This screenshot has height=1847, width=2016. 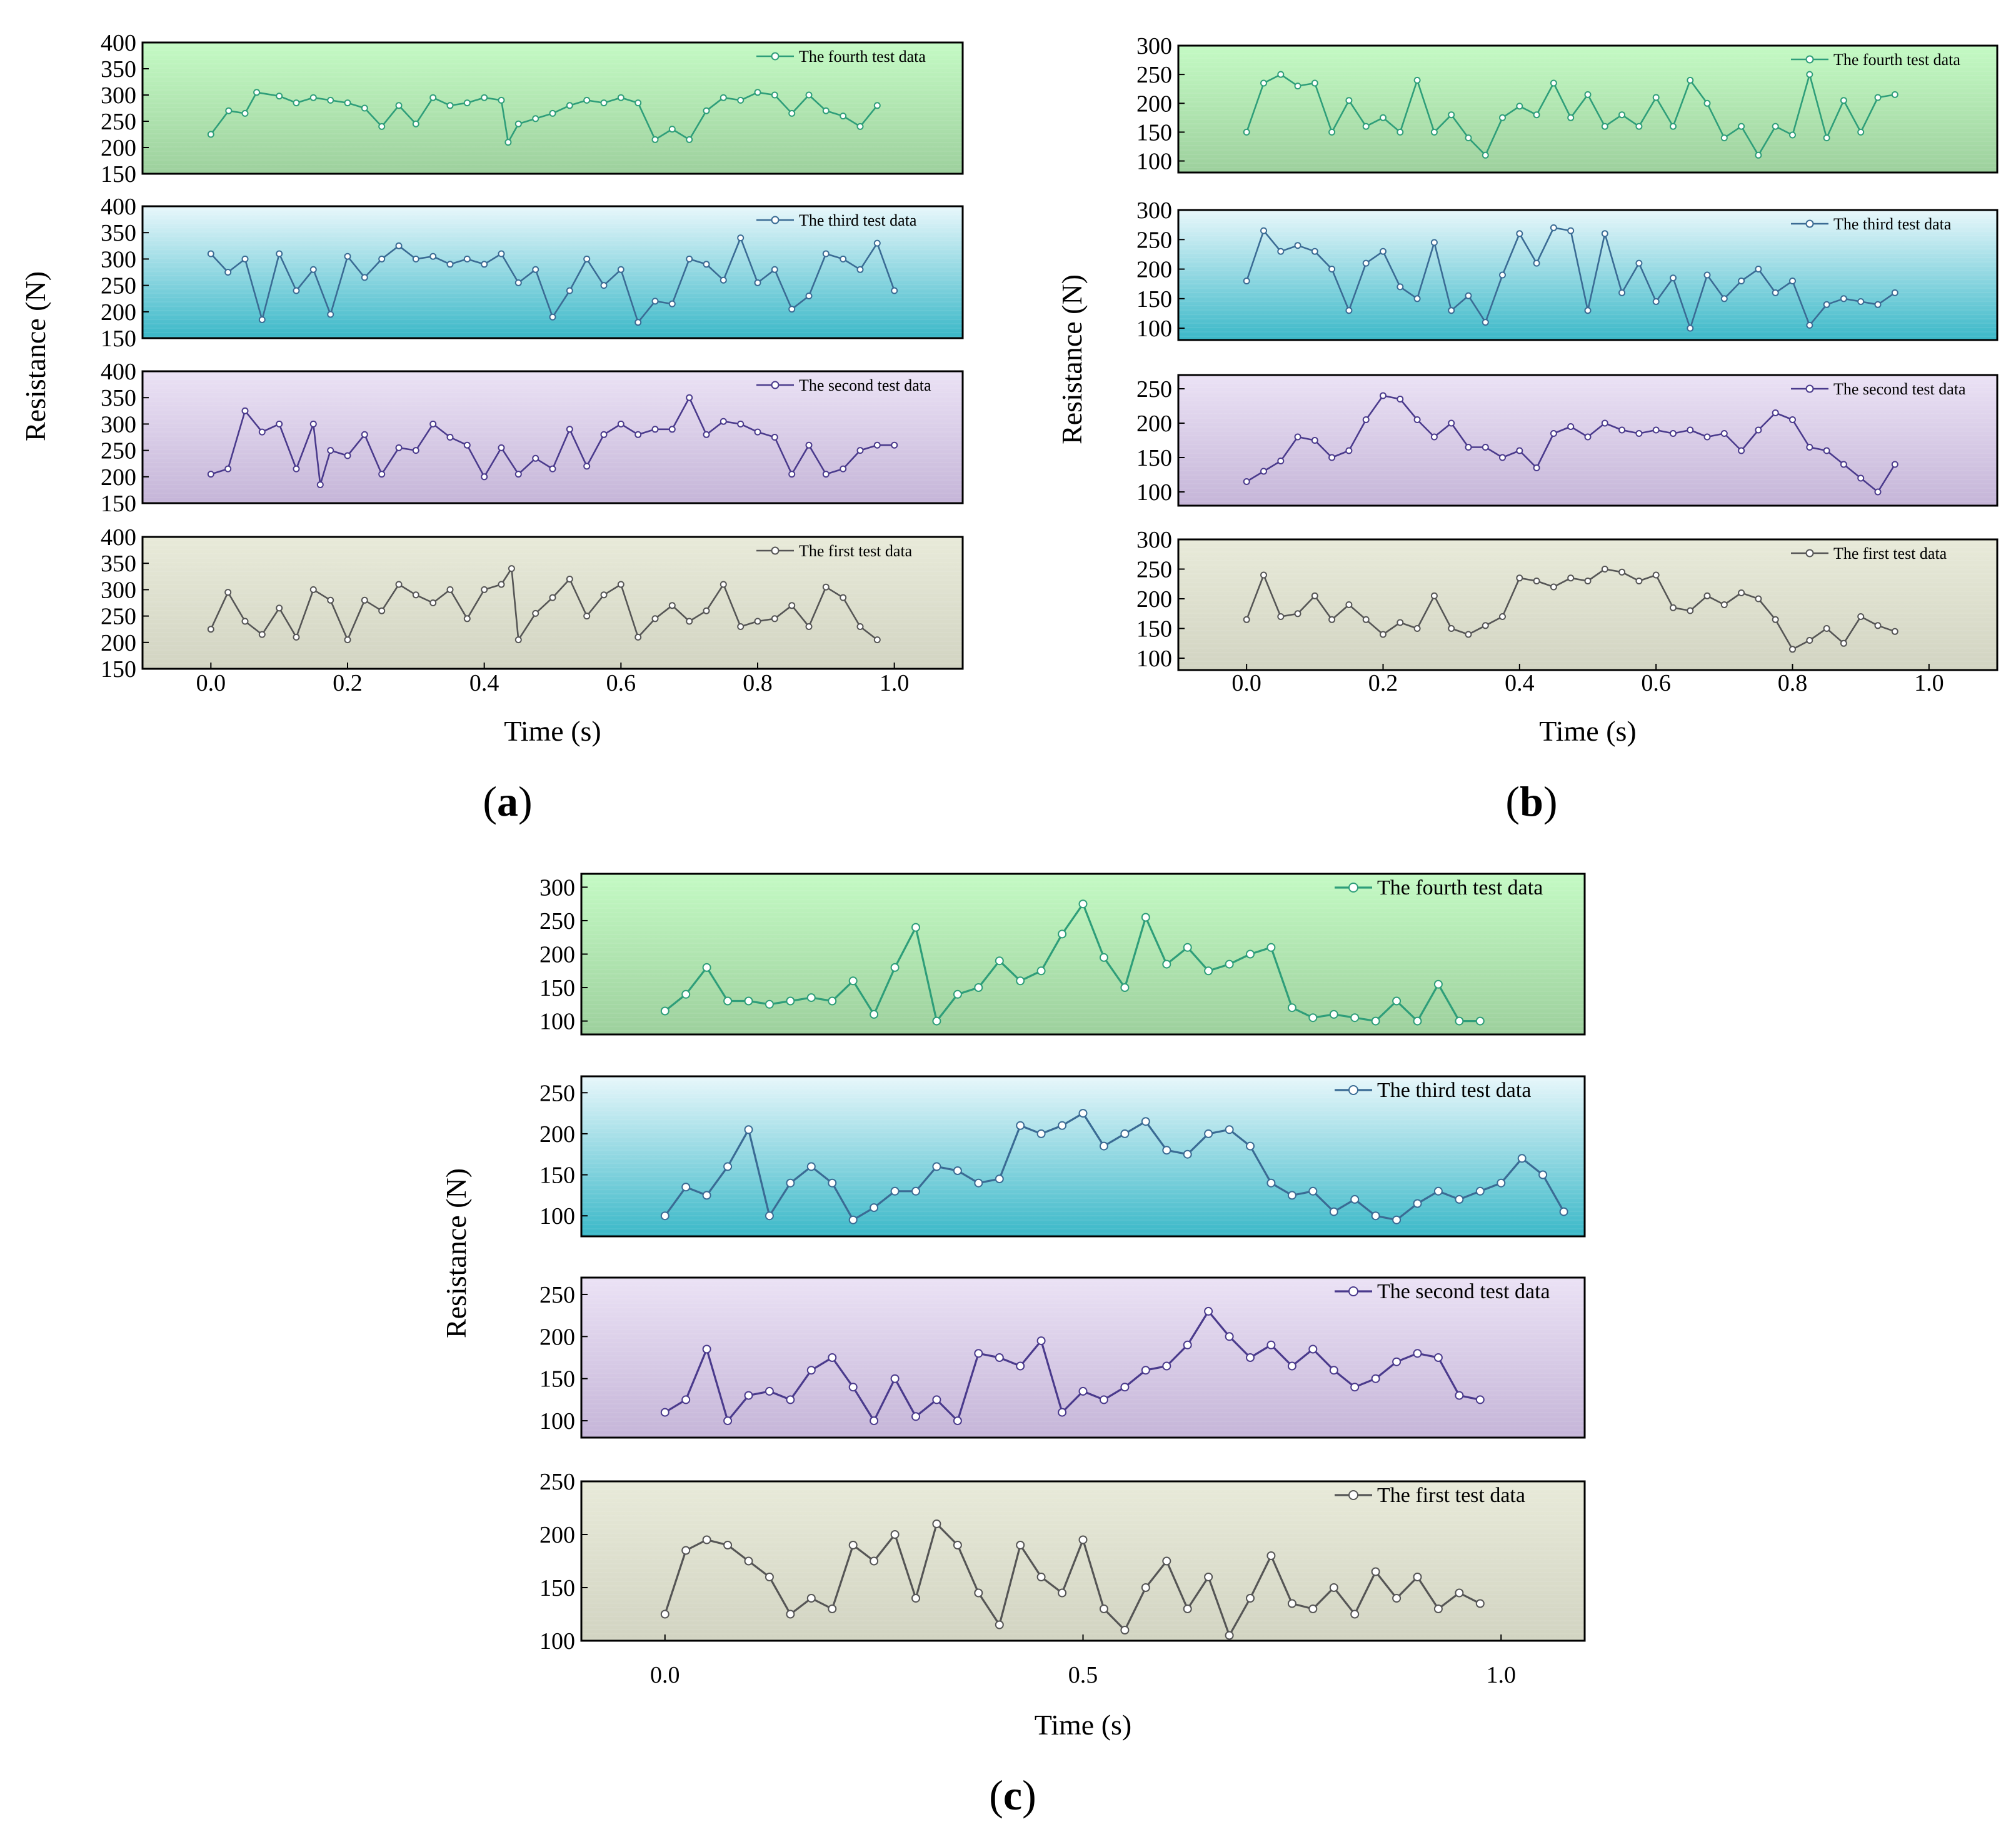 What do you see at coordinates (118, 43) in the screenshot?
I see `y-tick-label: 400` at bounding box center [118, 43].